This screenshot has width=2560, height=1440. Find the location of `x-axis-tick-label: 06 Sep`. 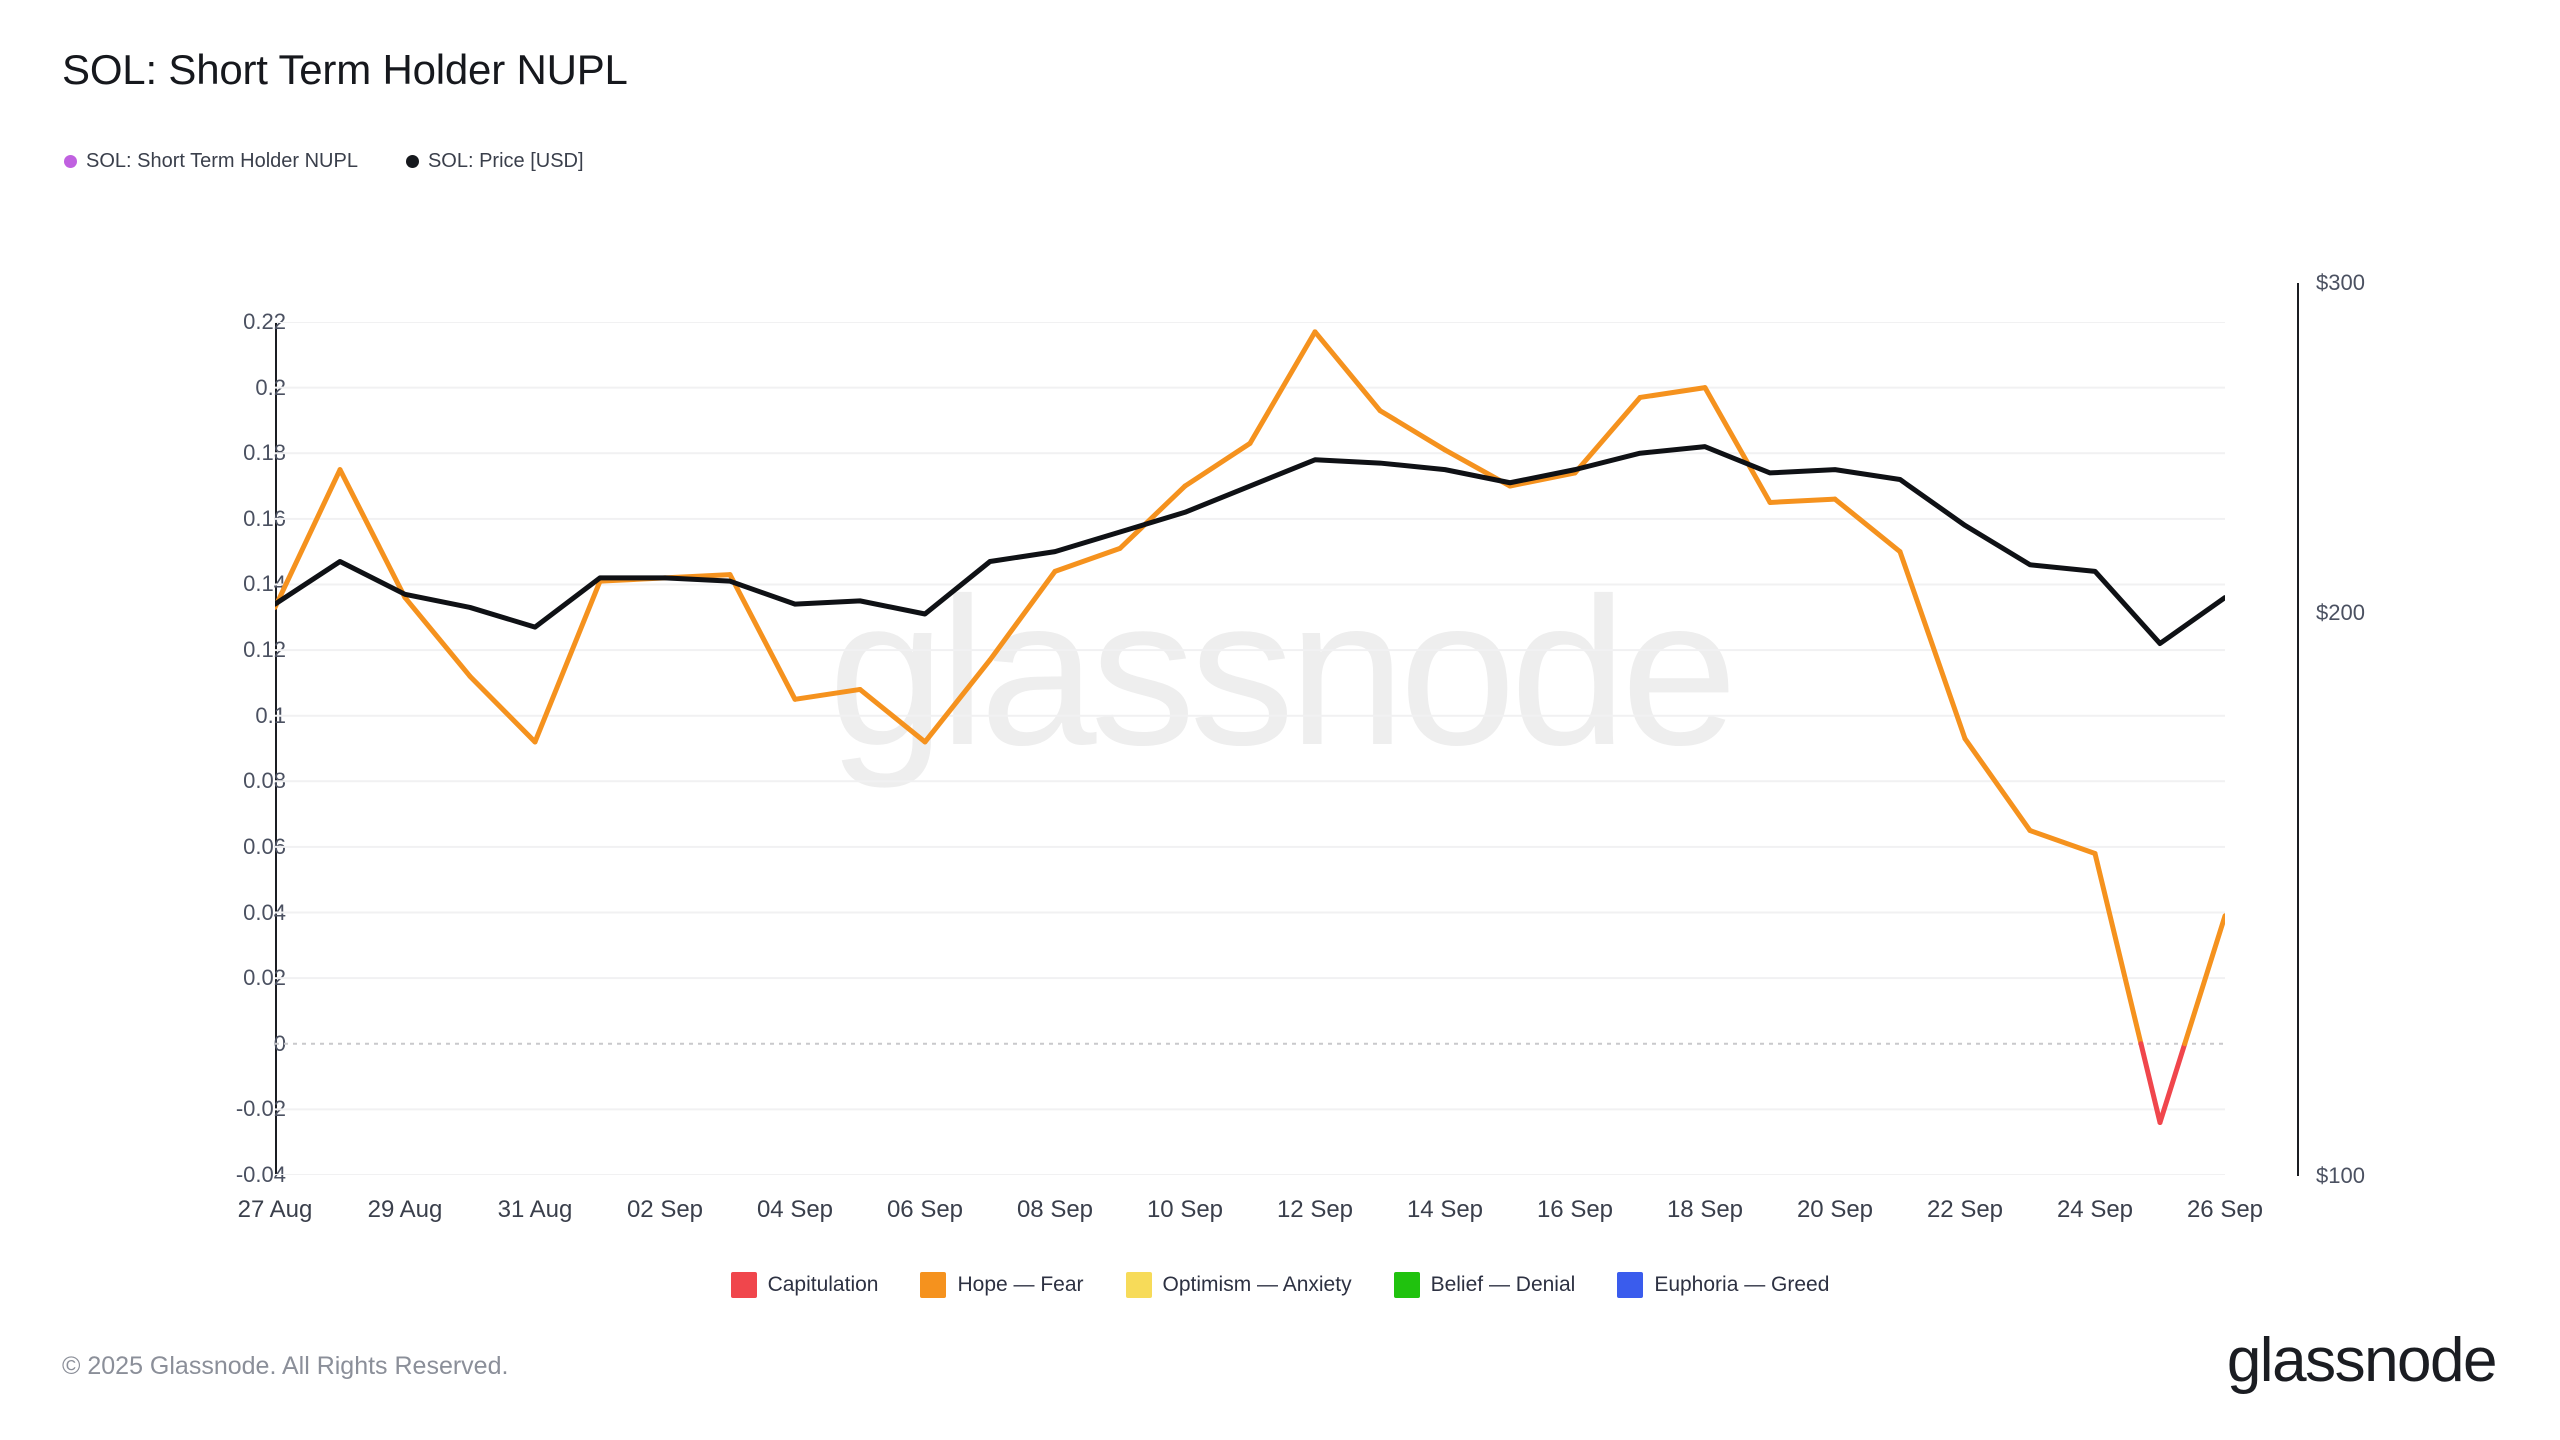

x-axis-tick-label: 06 Sep is located at coordinates (925, 1209).